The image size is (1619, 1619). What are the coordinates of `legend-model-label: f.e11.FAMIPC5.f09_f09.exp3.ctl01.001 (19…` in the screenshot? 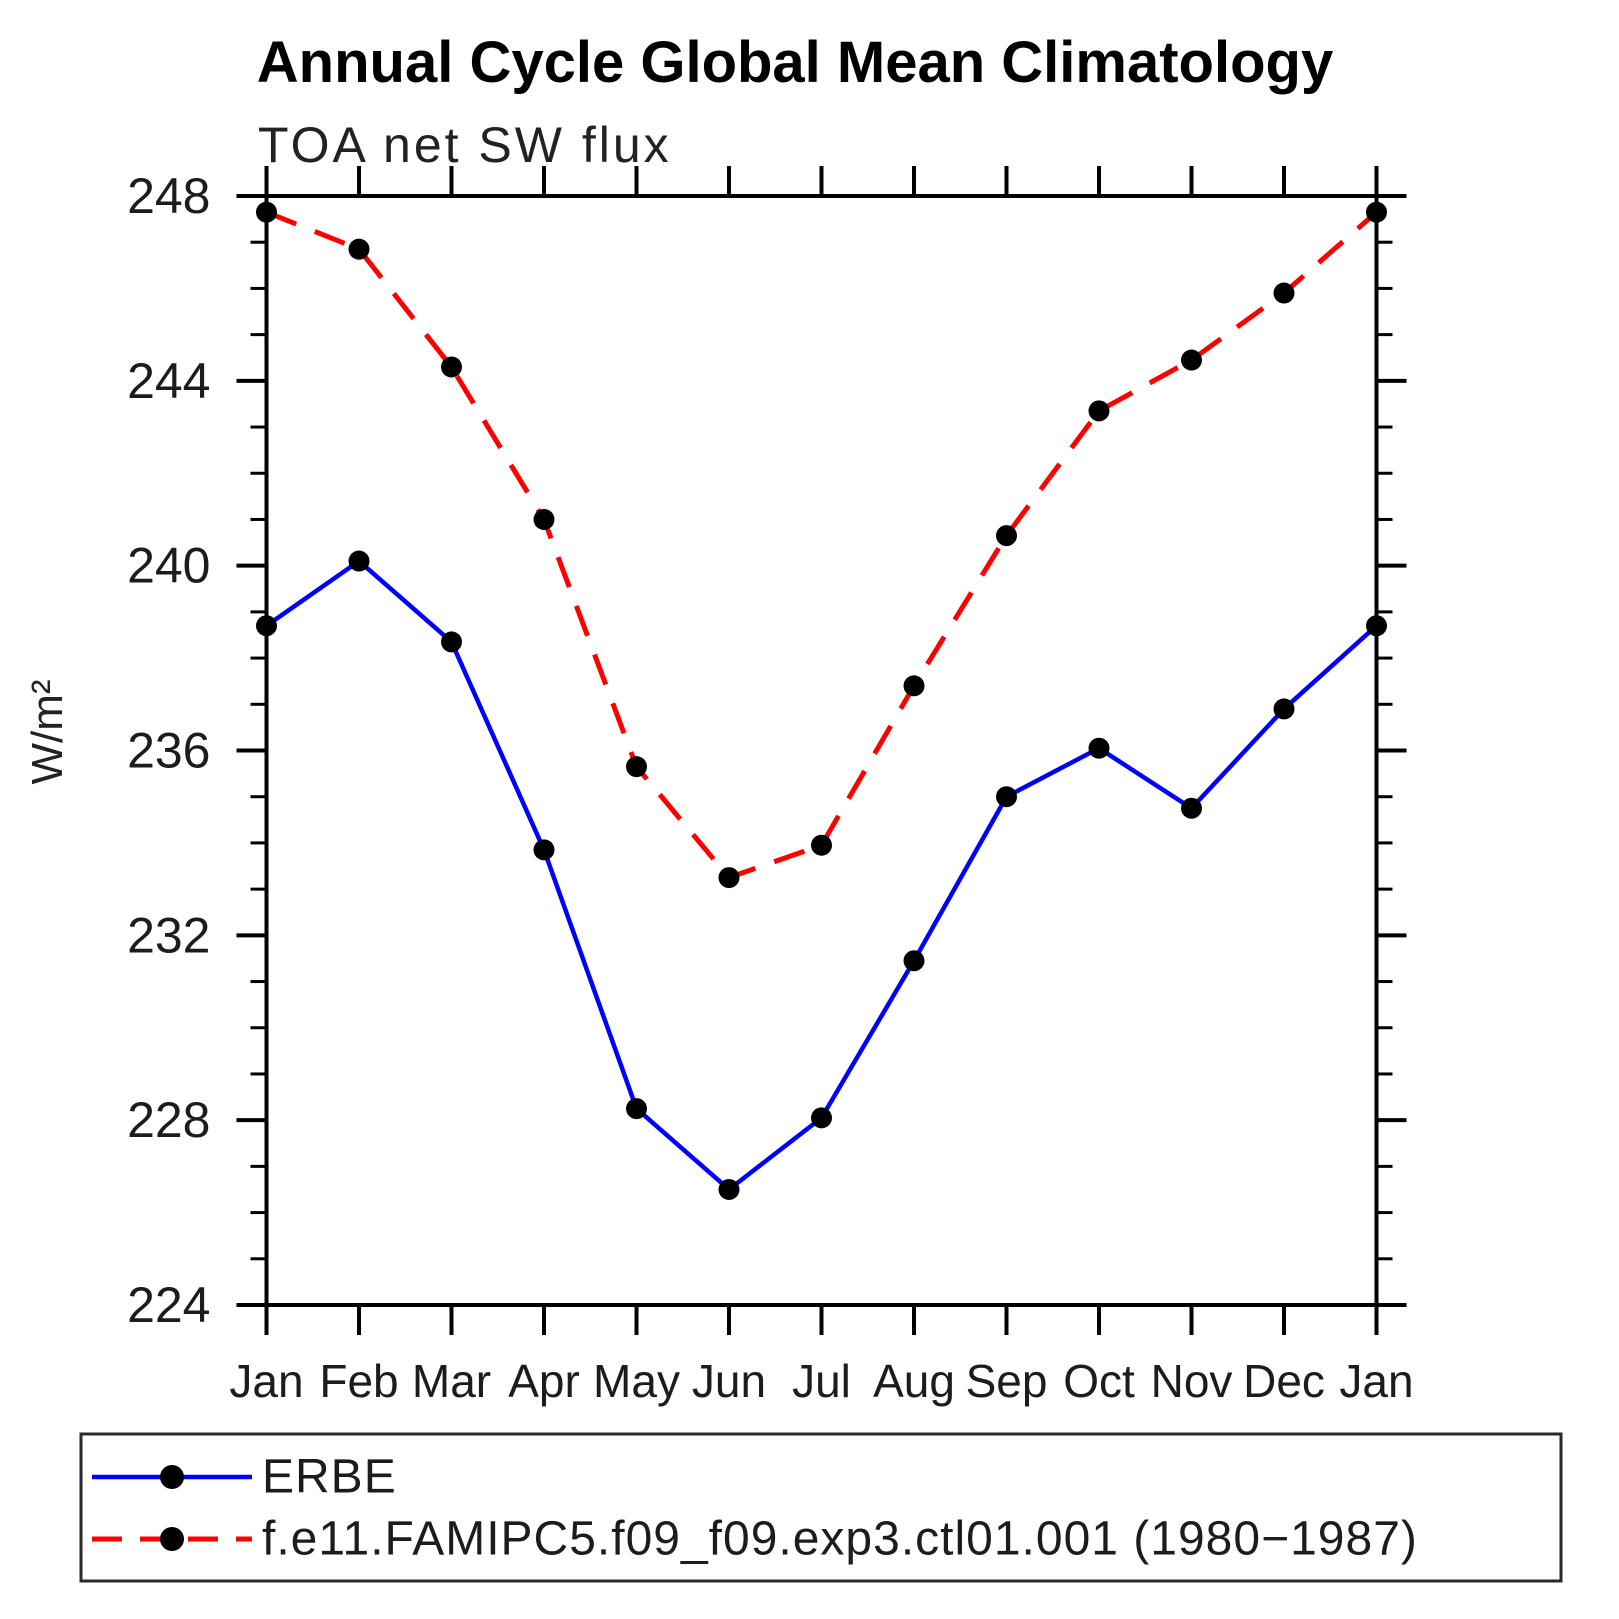 It's located at (840, 1539).